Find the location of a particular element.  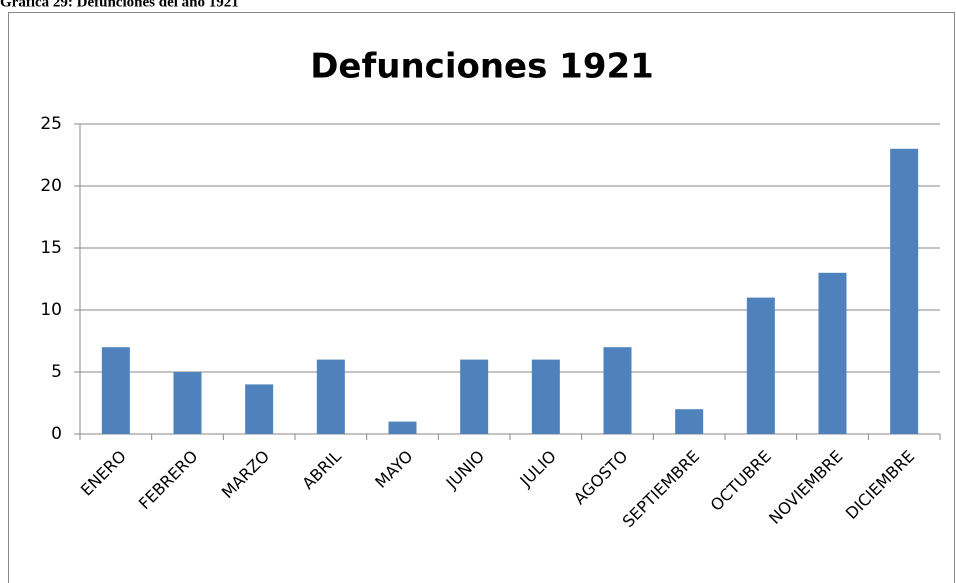

y-tick-label: 0 is located at coordinates (56, 434).